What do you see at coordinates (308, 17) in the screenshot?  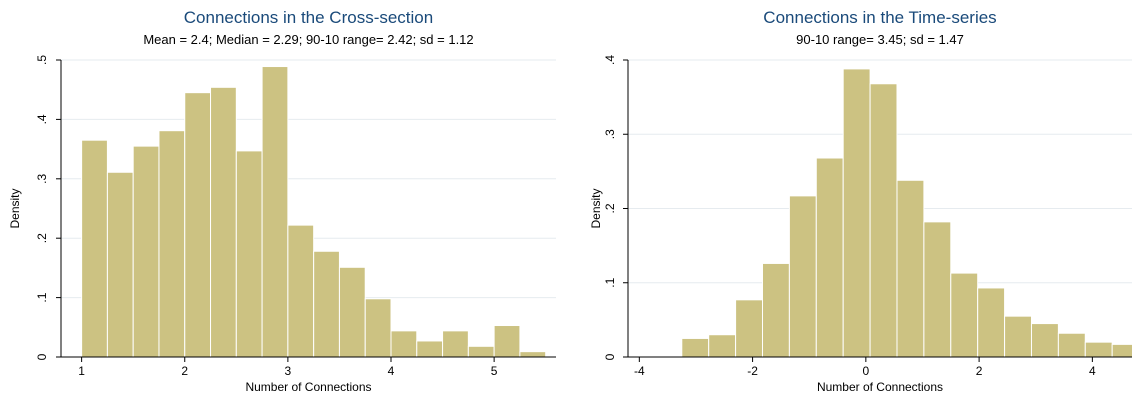 I see `chart-title: Connections in the Cross-section` at bounding box center [308, 17].